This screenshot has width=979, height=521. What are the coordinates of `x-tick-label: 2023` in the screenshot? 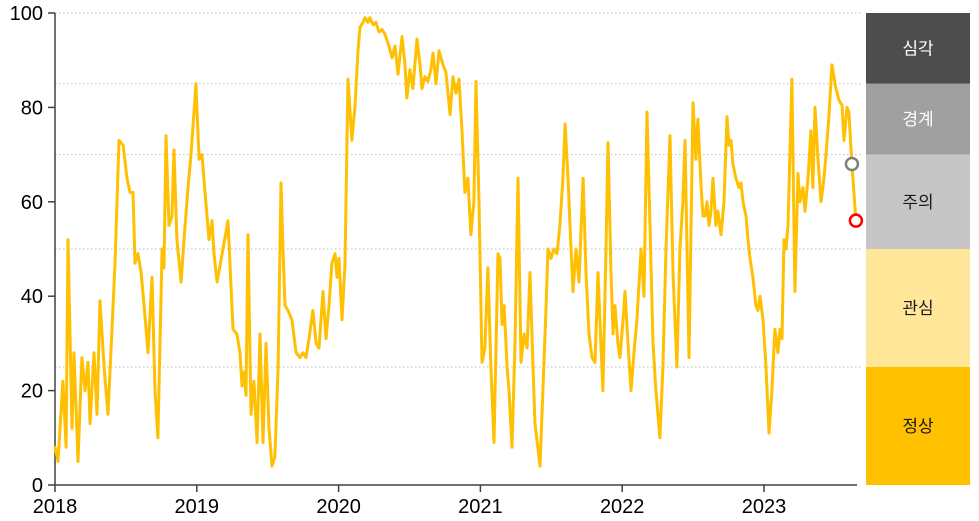 It's located at (764, 507).